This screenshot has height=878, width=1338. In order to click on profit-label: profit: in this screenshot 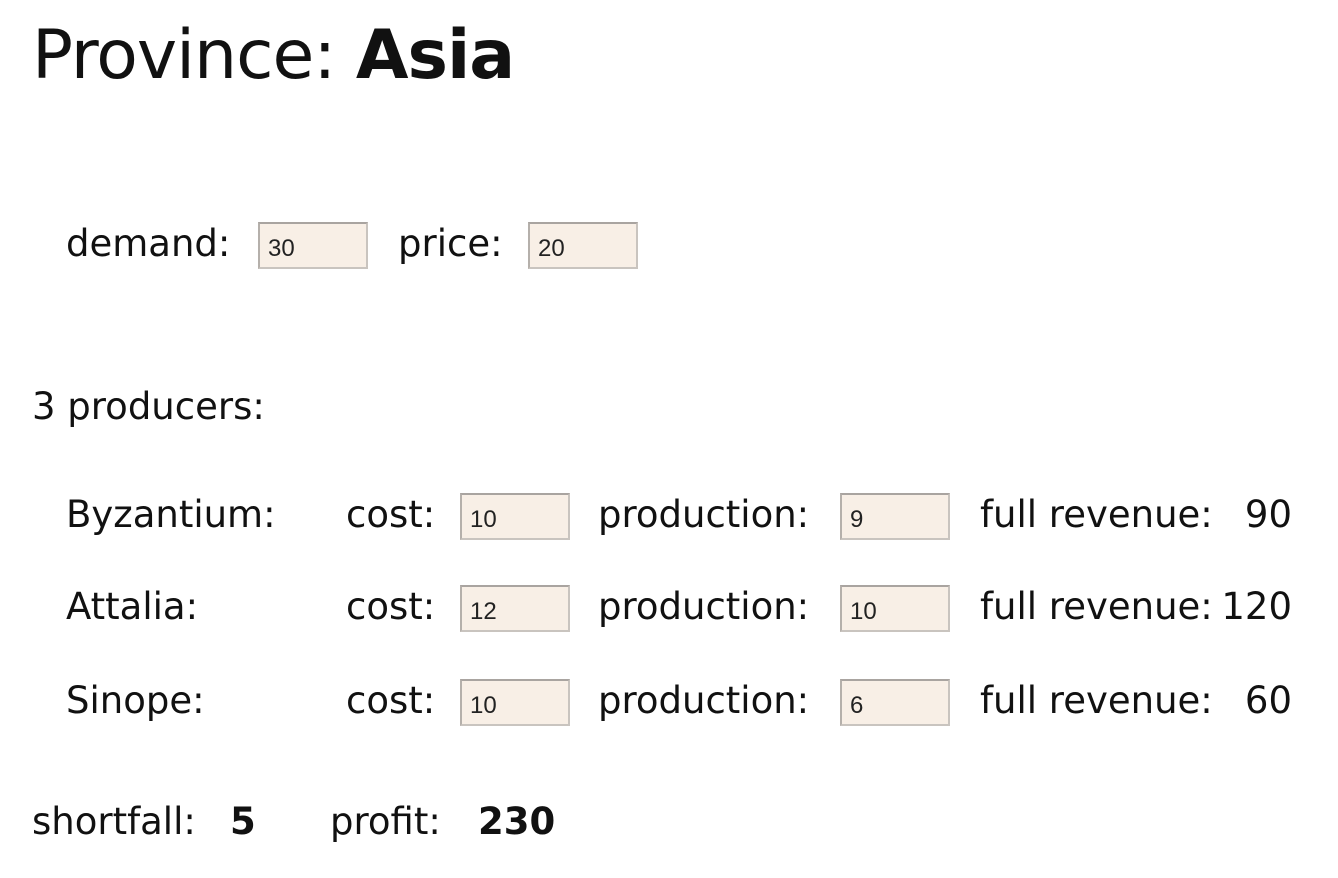, I will do `click(385, 821)`.